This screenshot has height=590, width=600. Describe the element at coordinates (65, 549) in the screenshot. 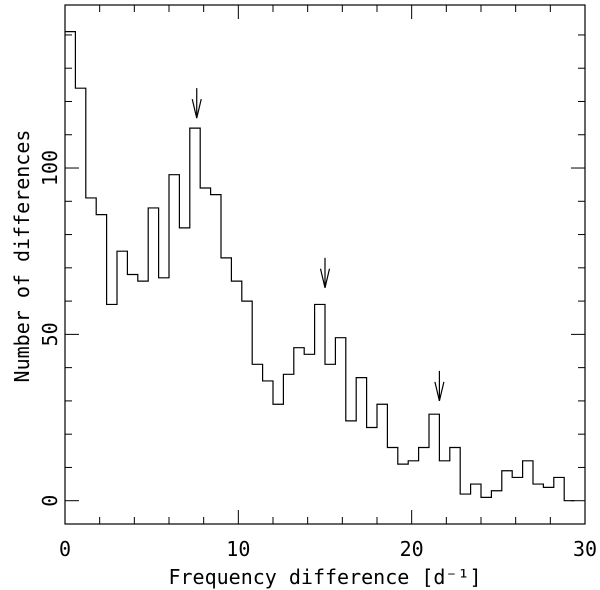

I see `x-tick-label: 0` at that location.